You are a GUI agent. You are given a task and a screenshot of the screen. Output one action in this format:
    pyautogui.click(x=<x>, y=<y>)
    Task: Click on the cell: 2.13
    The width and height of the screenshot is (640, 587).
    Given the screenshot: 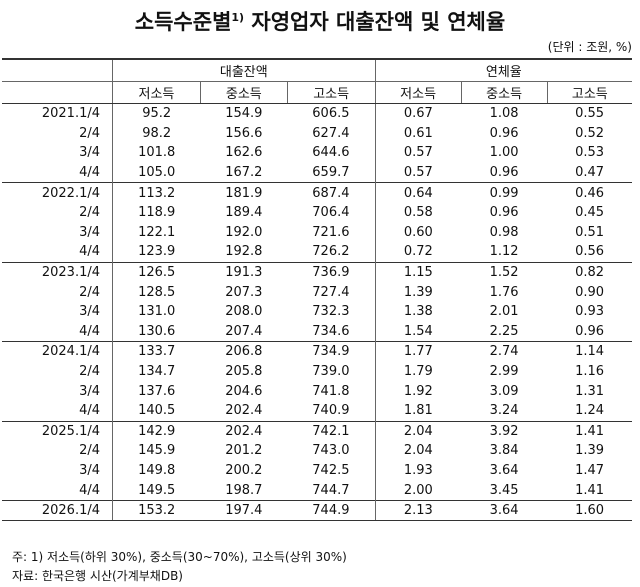 What is the action you would take?
    pyautogui.click(x=418, y=510)
    